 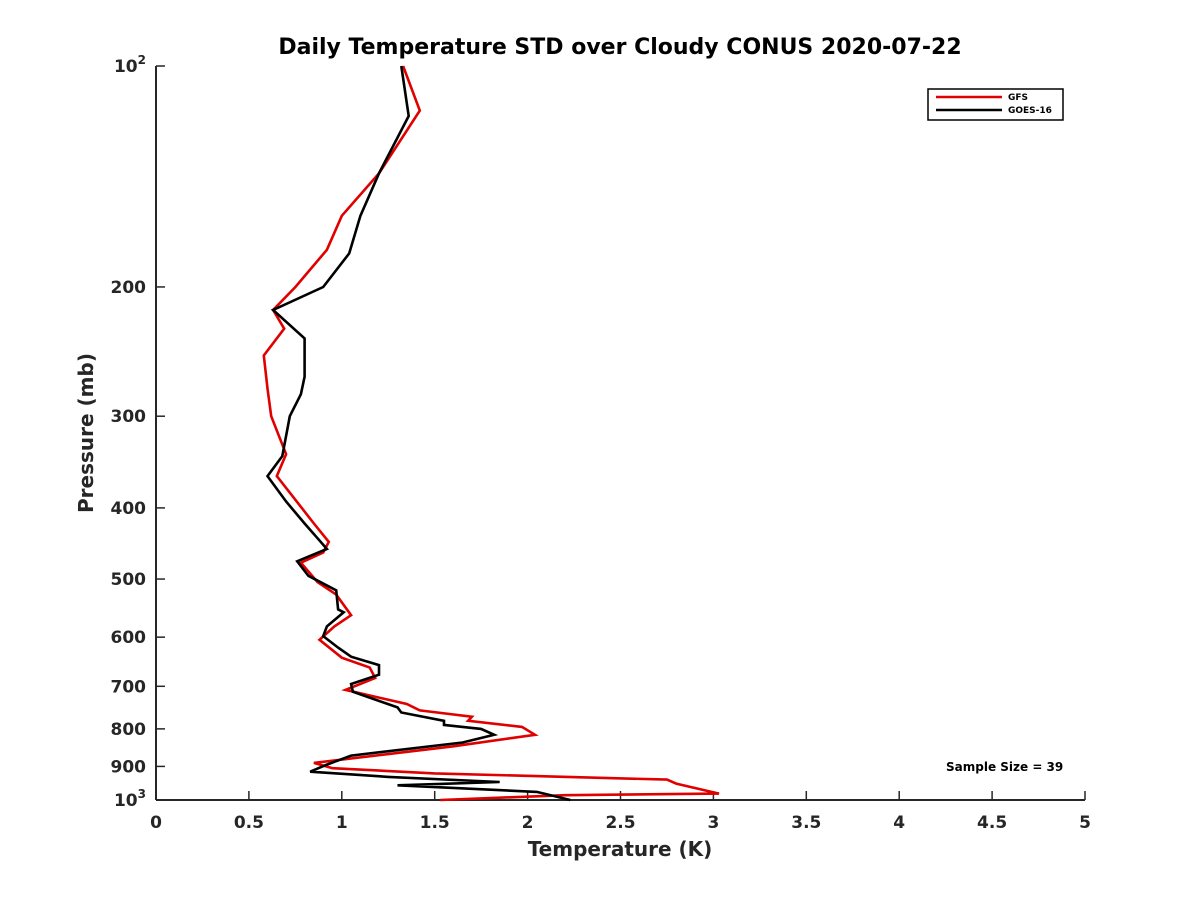 I want to click on y-tick-label: 800, so click(x=129, y=730).